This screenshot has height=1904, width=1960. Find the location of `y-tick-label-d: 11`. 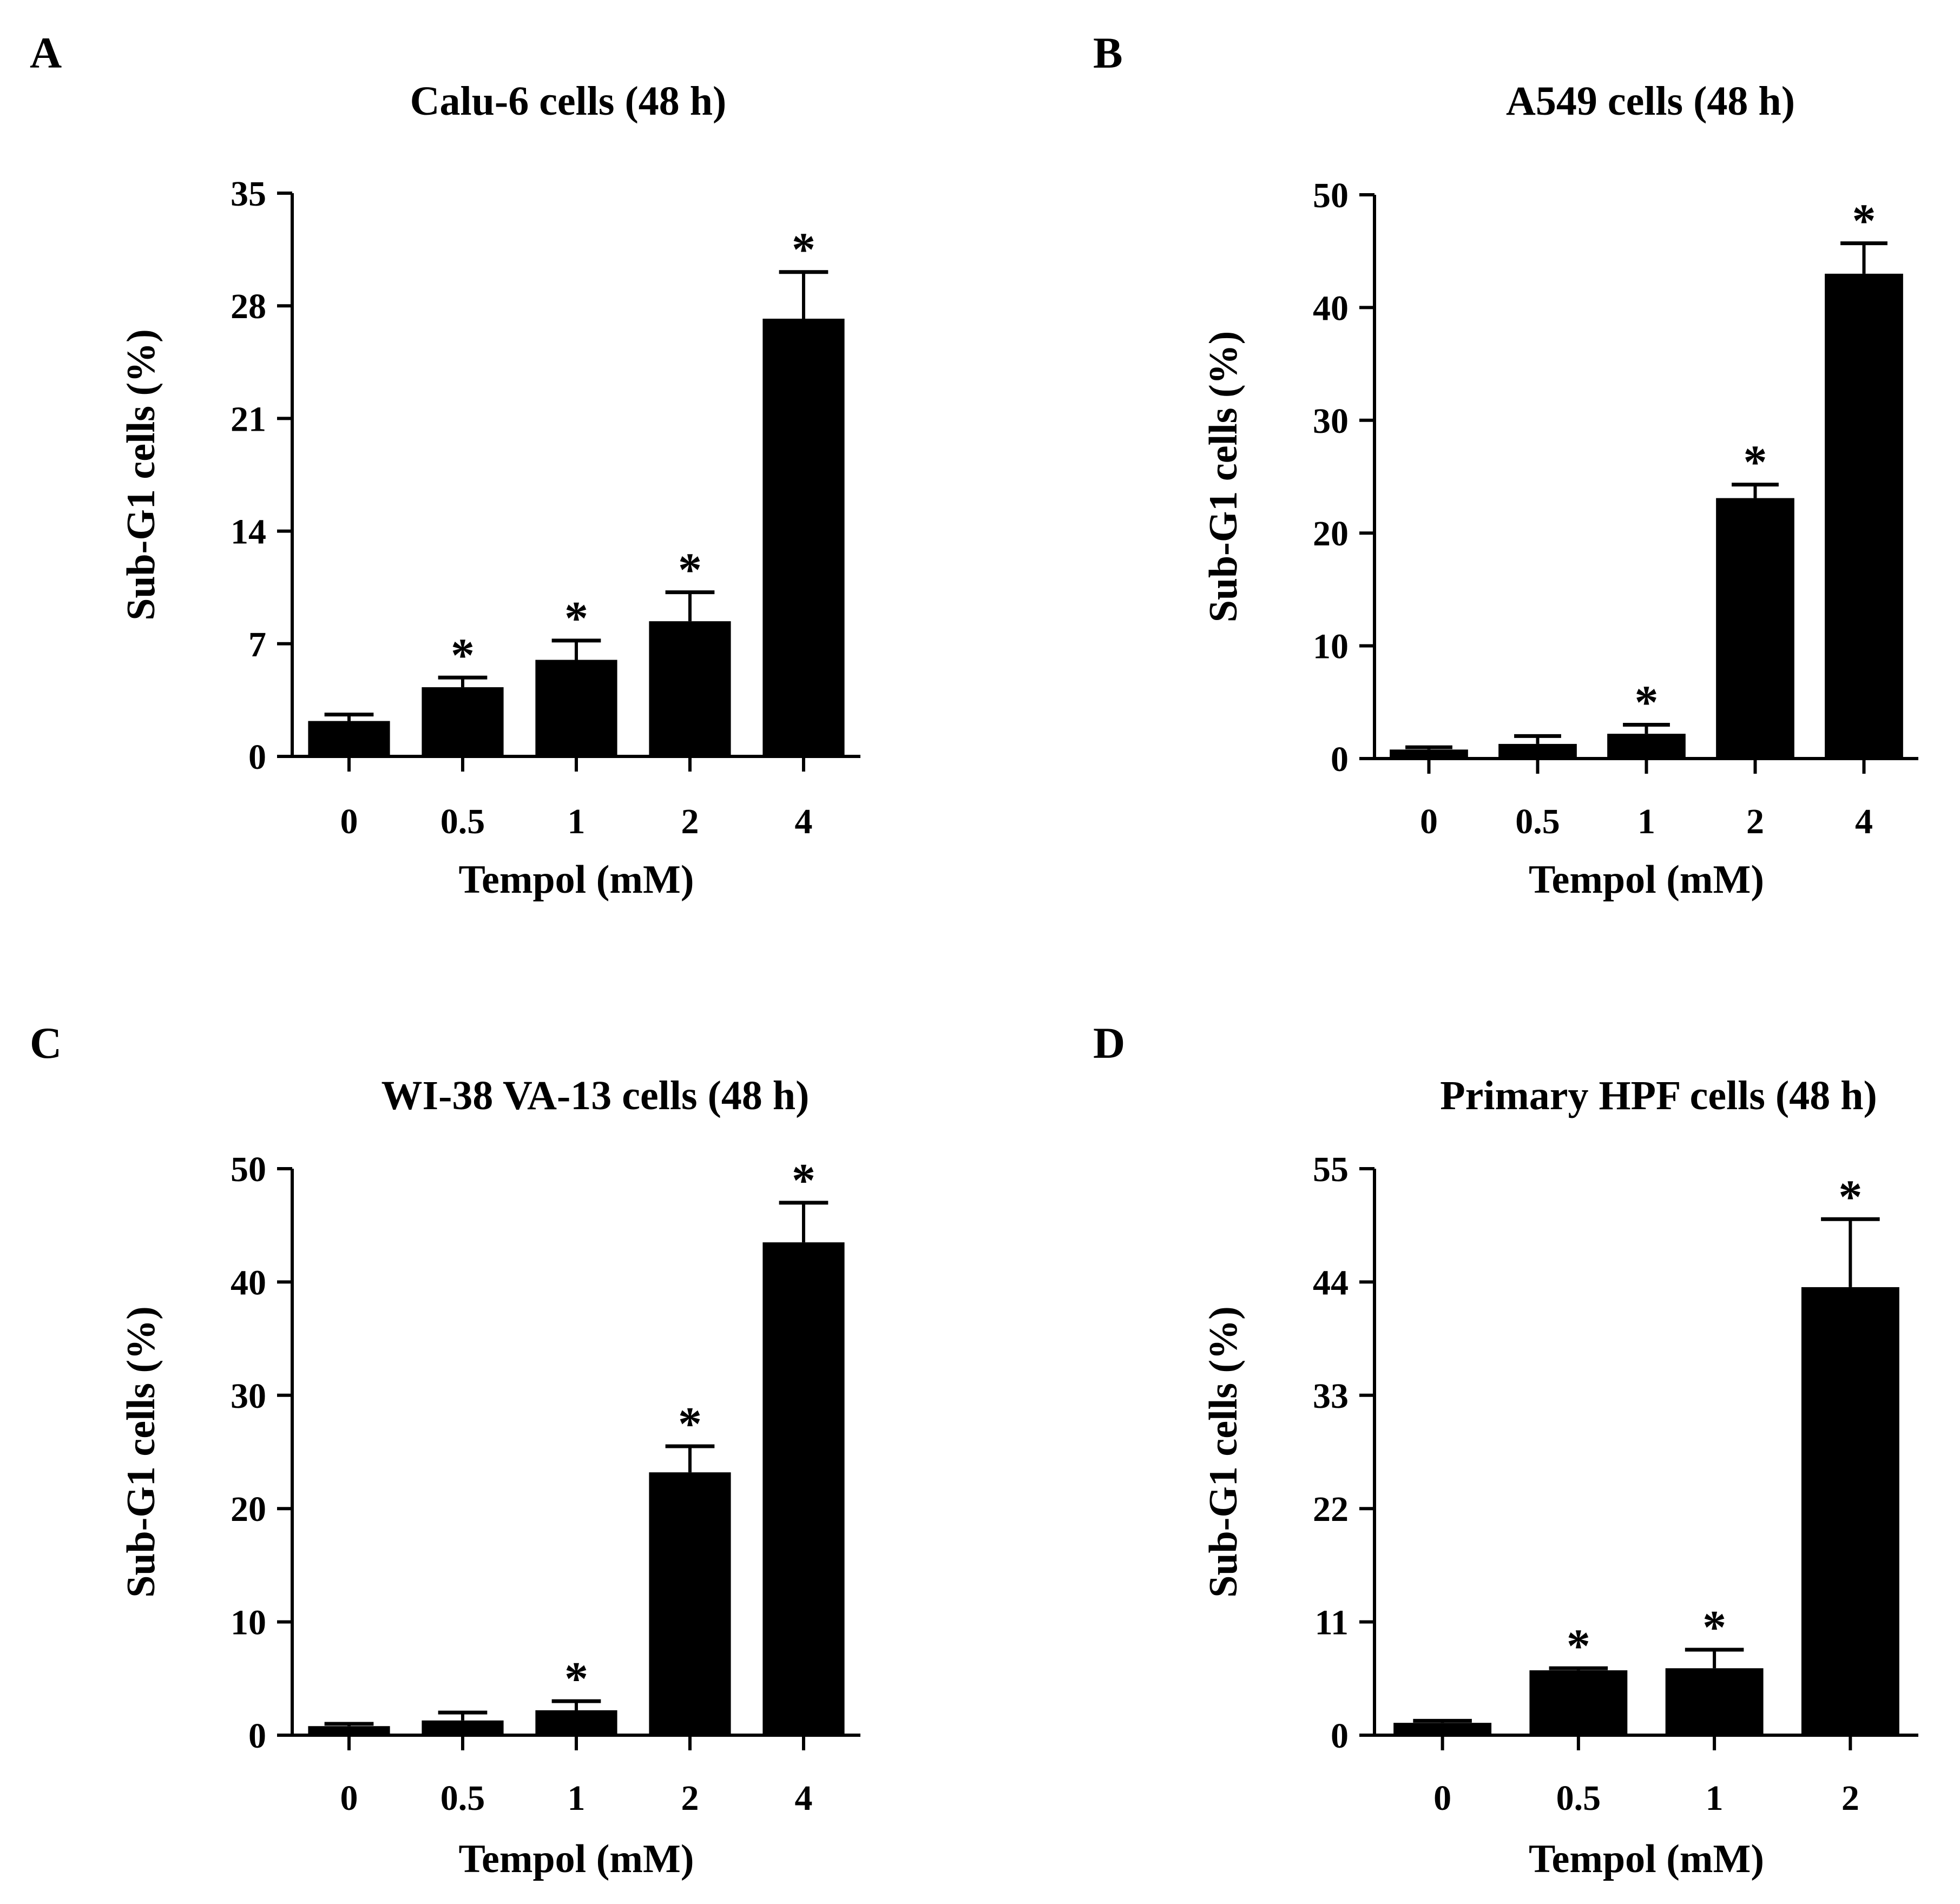

y-tick-label-d: 11 is located at coordinates (1332, 1623).